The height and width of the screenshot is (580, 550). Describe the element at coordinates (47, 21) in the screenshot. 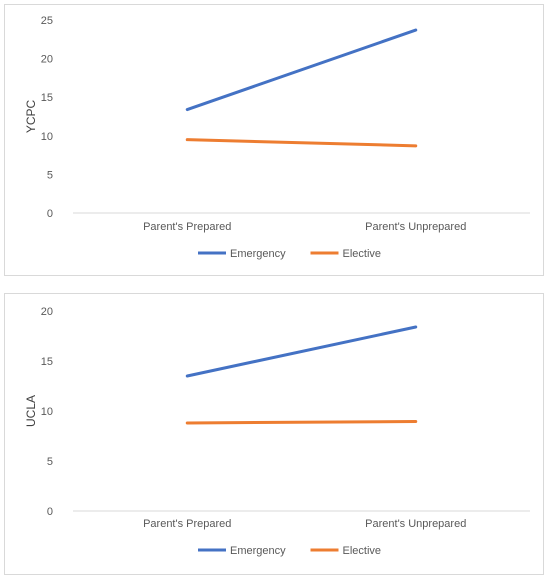

I see `y-tick-label: 25` at that location.